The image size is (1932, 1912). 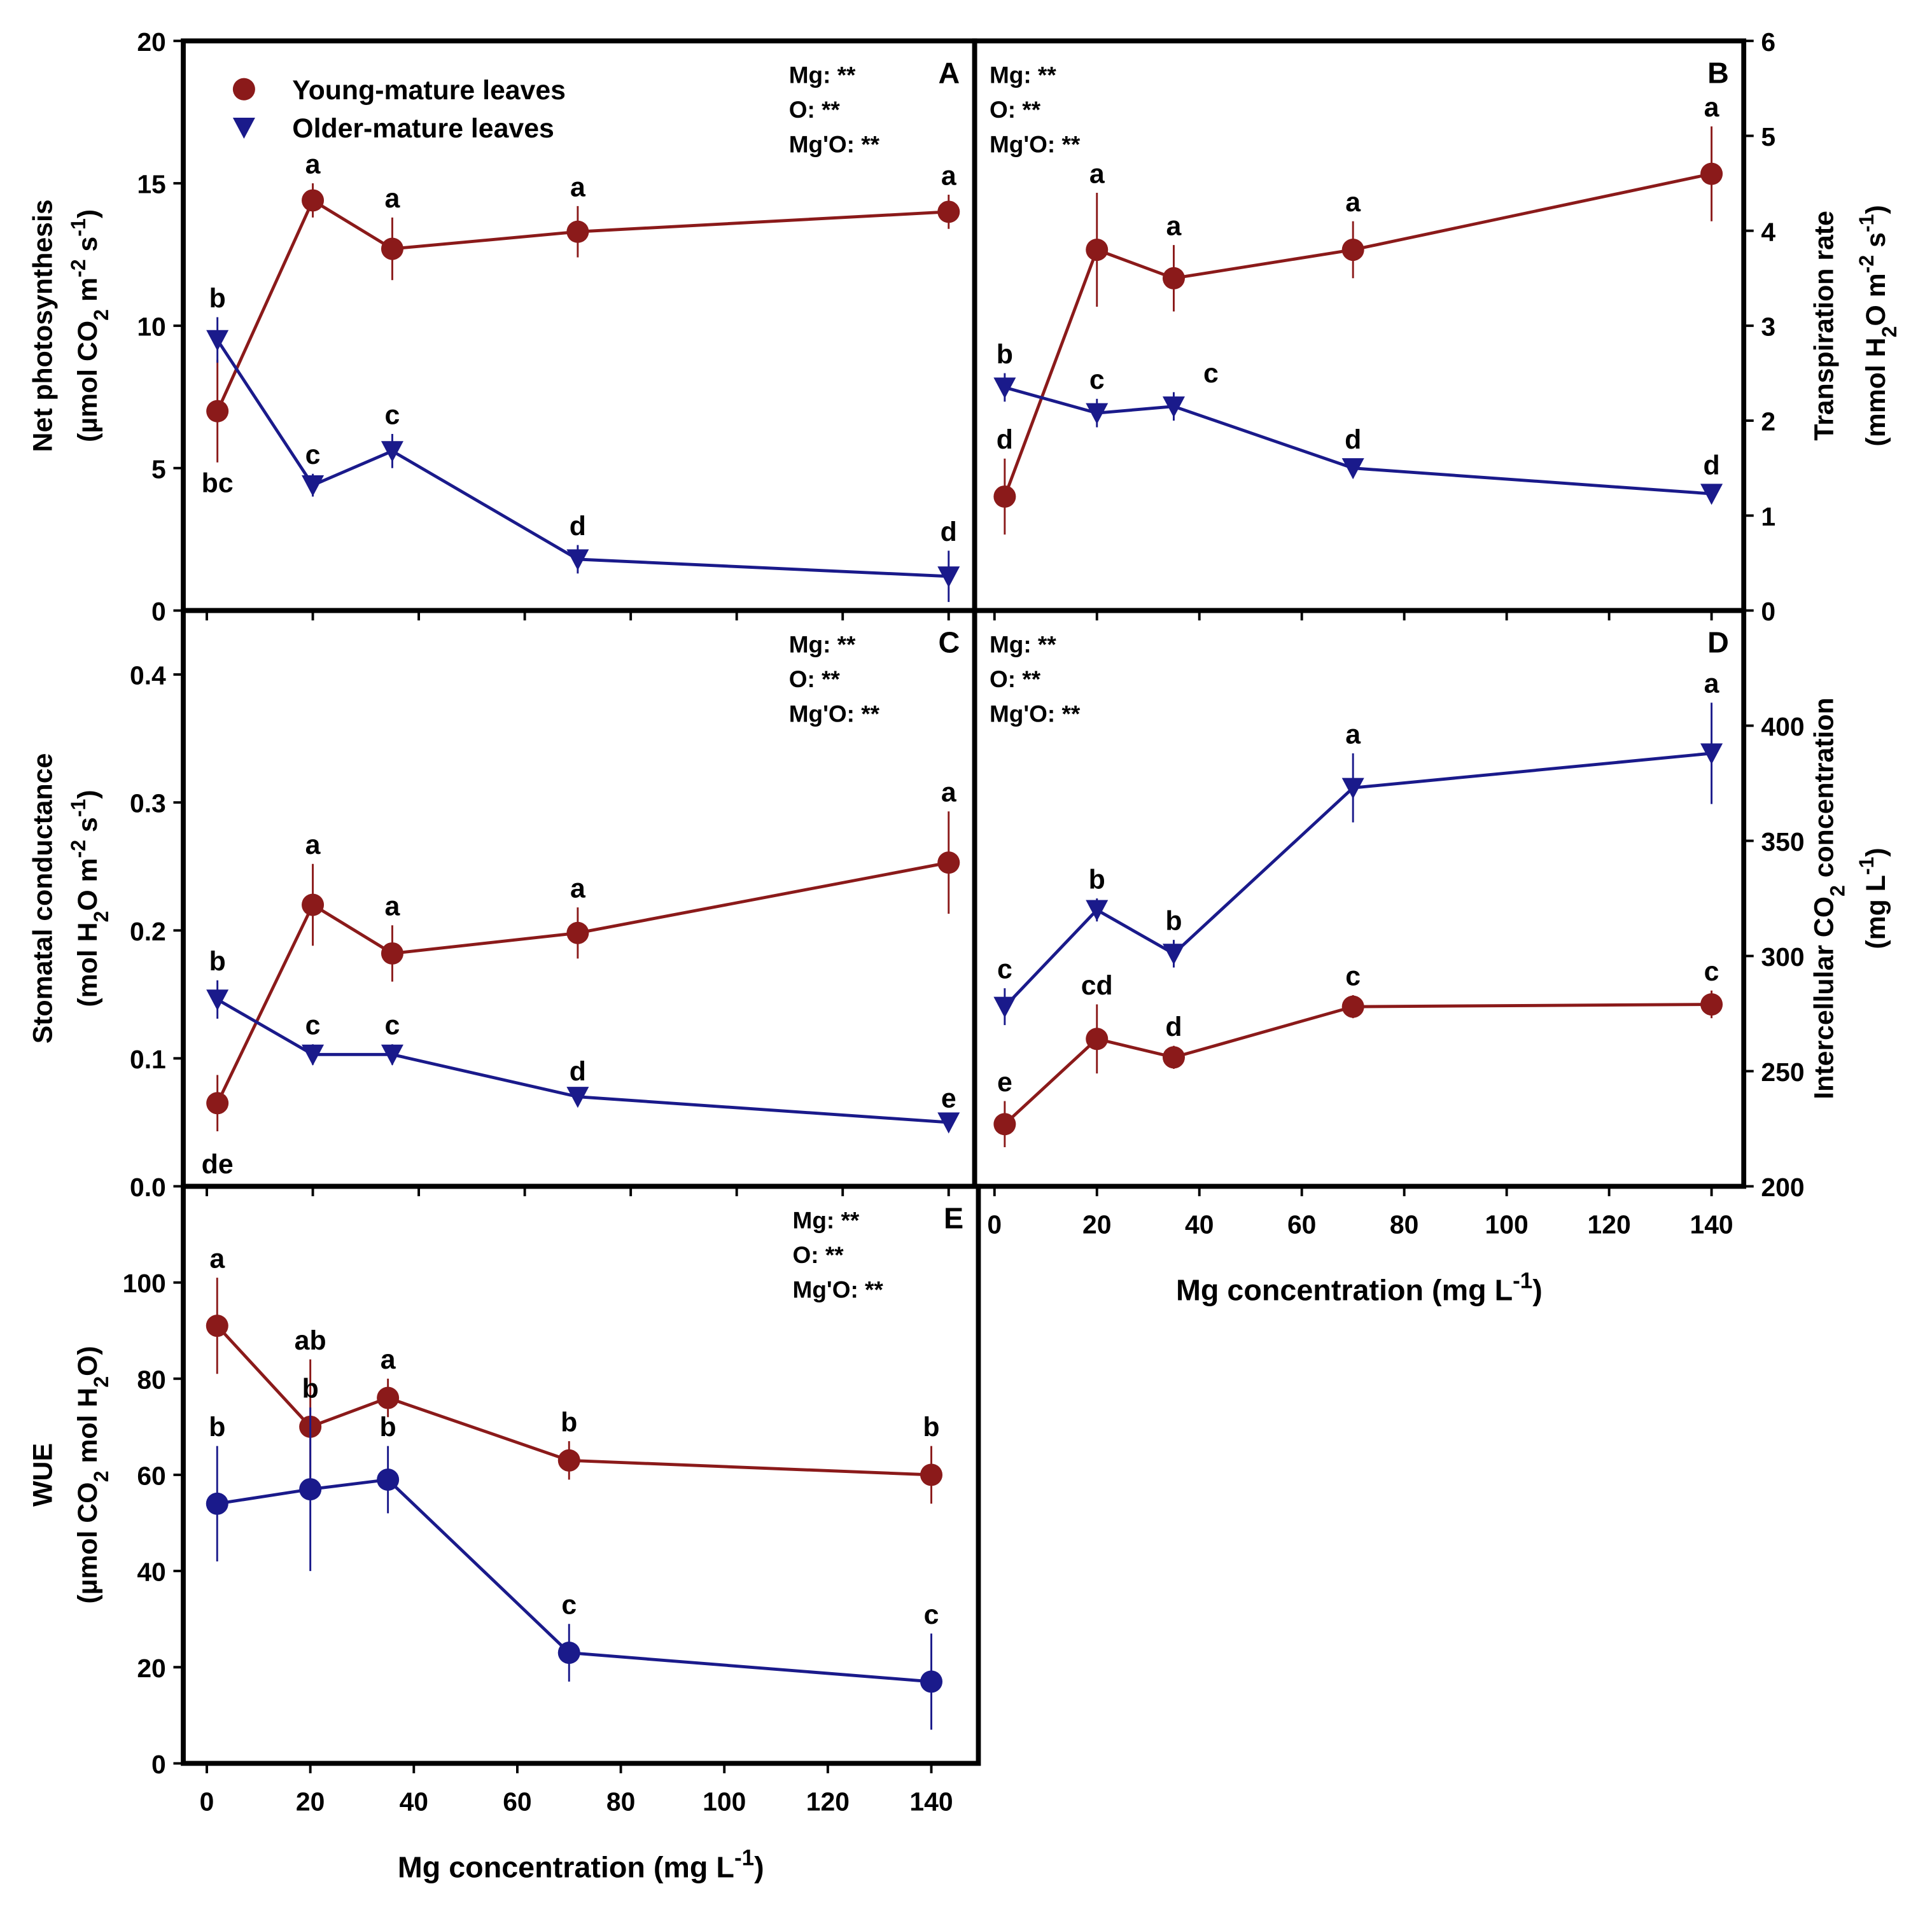 What do you see at coordinates (1876, 912) in the screenshot?
I see `y-axis-label-part: (mg L` at bounding box center [1876, 912].